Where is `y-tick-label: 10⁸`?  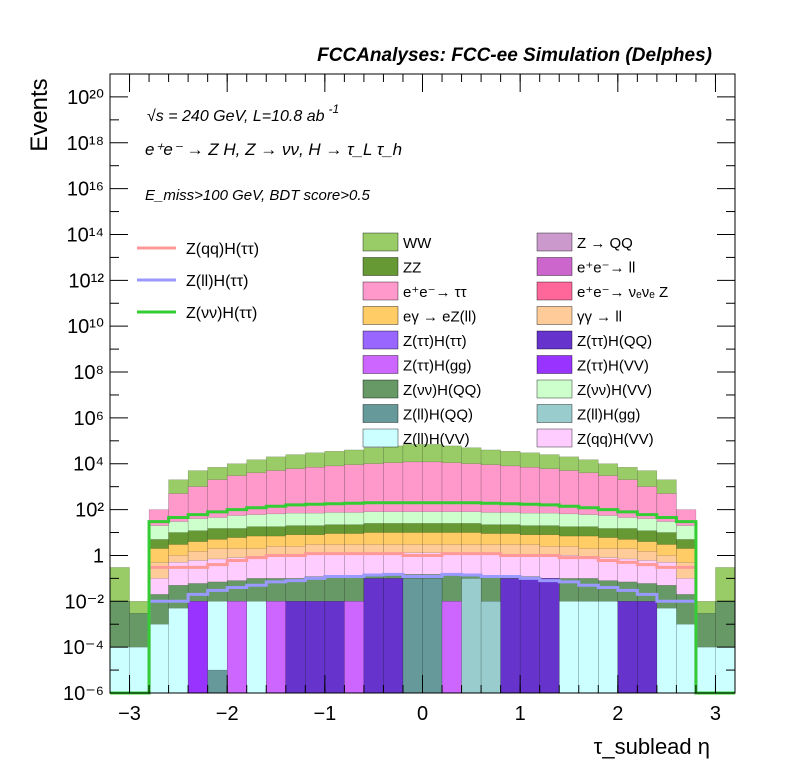 y-tick-label: 10⁸ is located at coordinates (88, 373).